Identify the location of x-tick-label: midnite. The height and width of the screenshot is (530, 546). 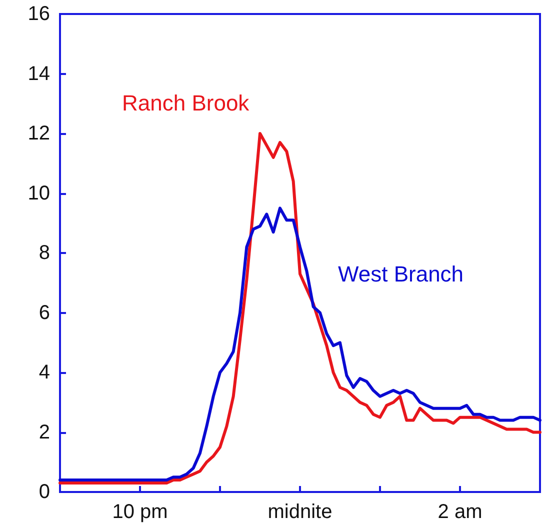
(300, 512).